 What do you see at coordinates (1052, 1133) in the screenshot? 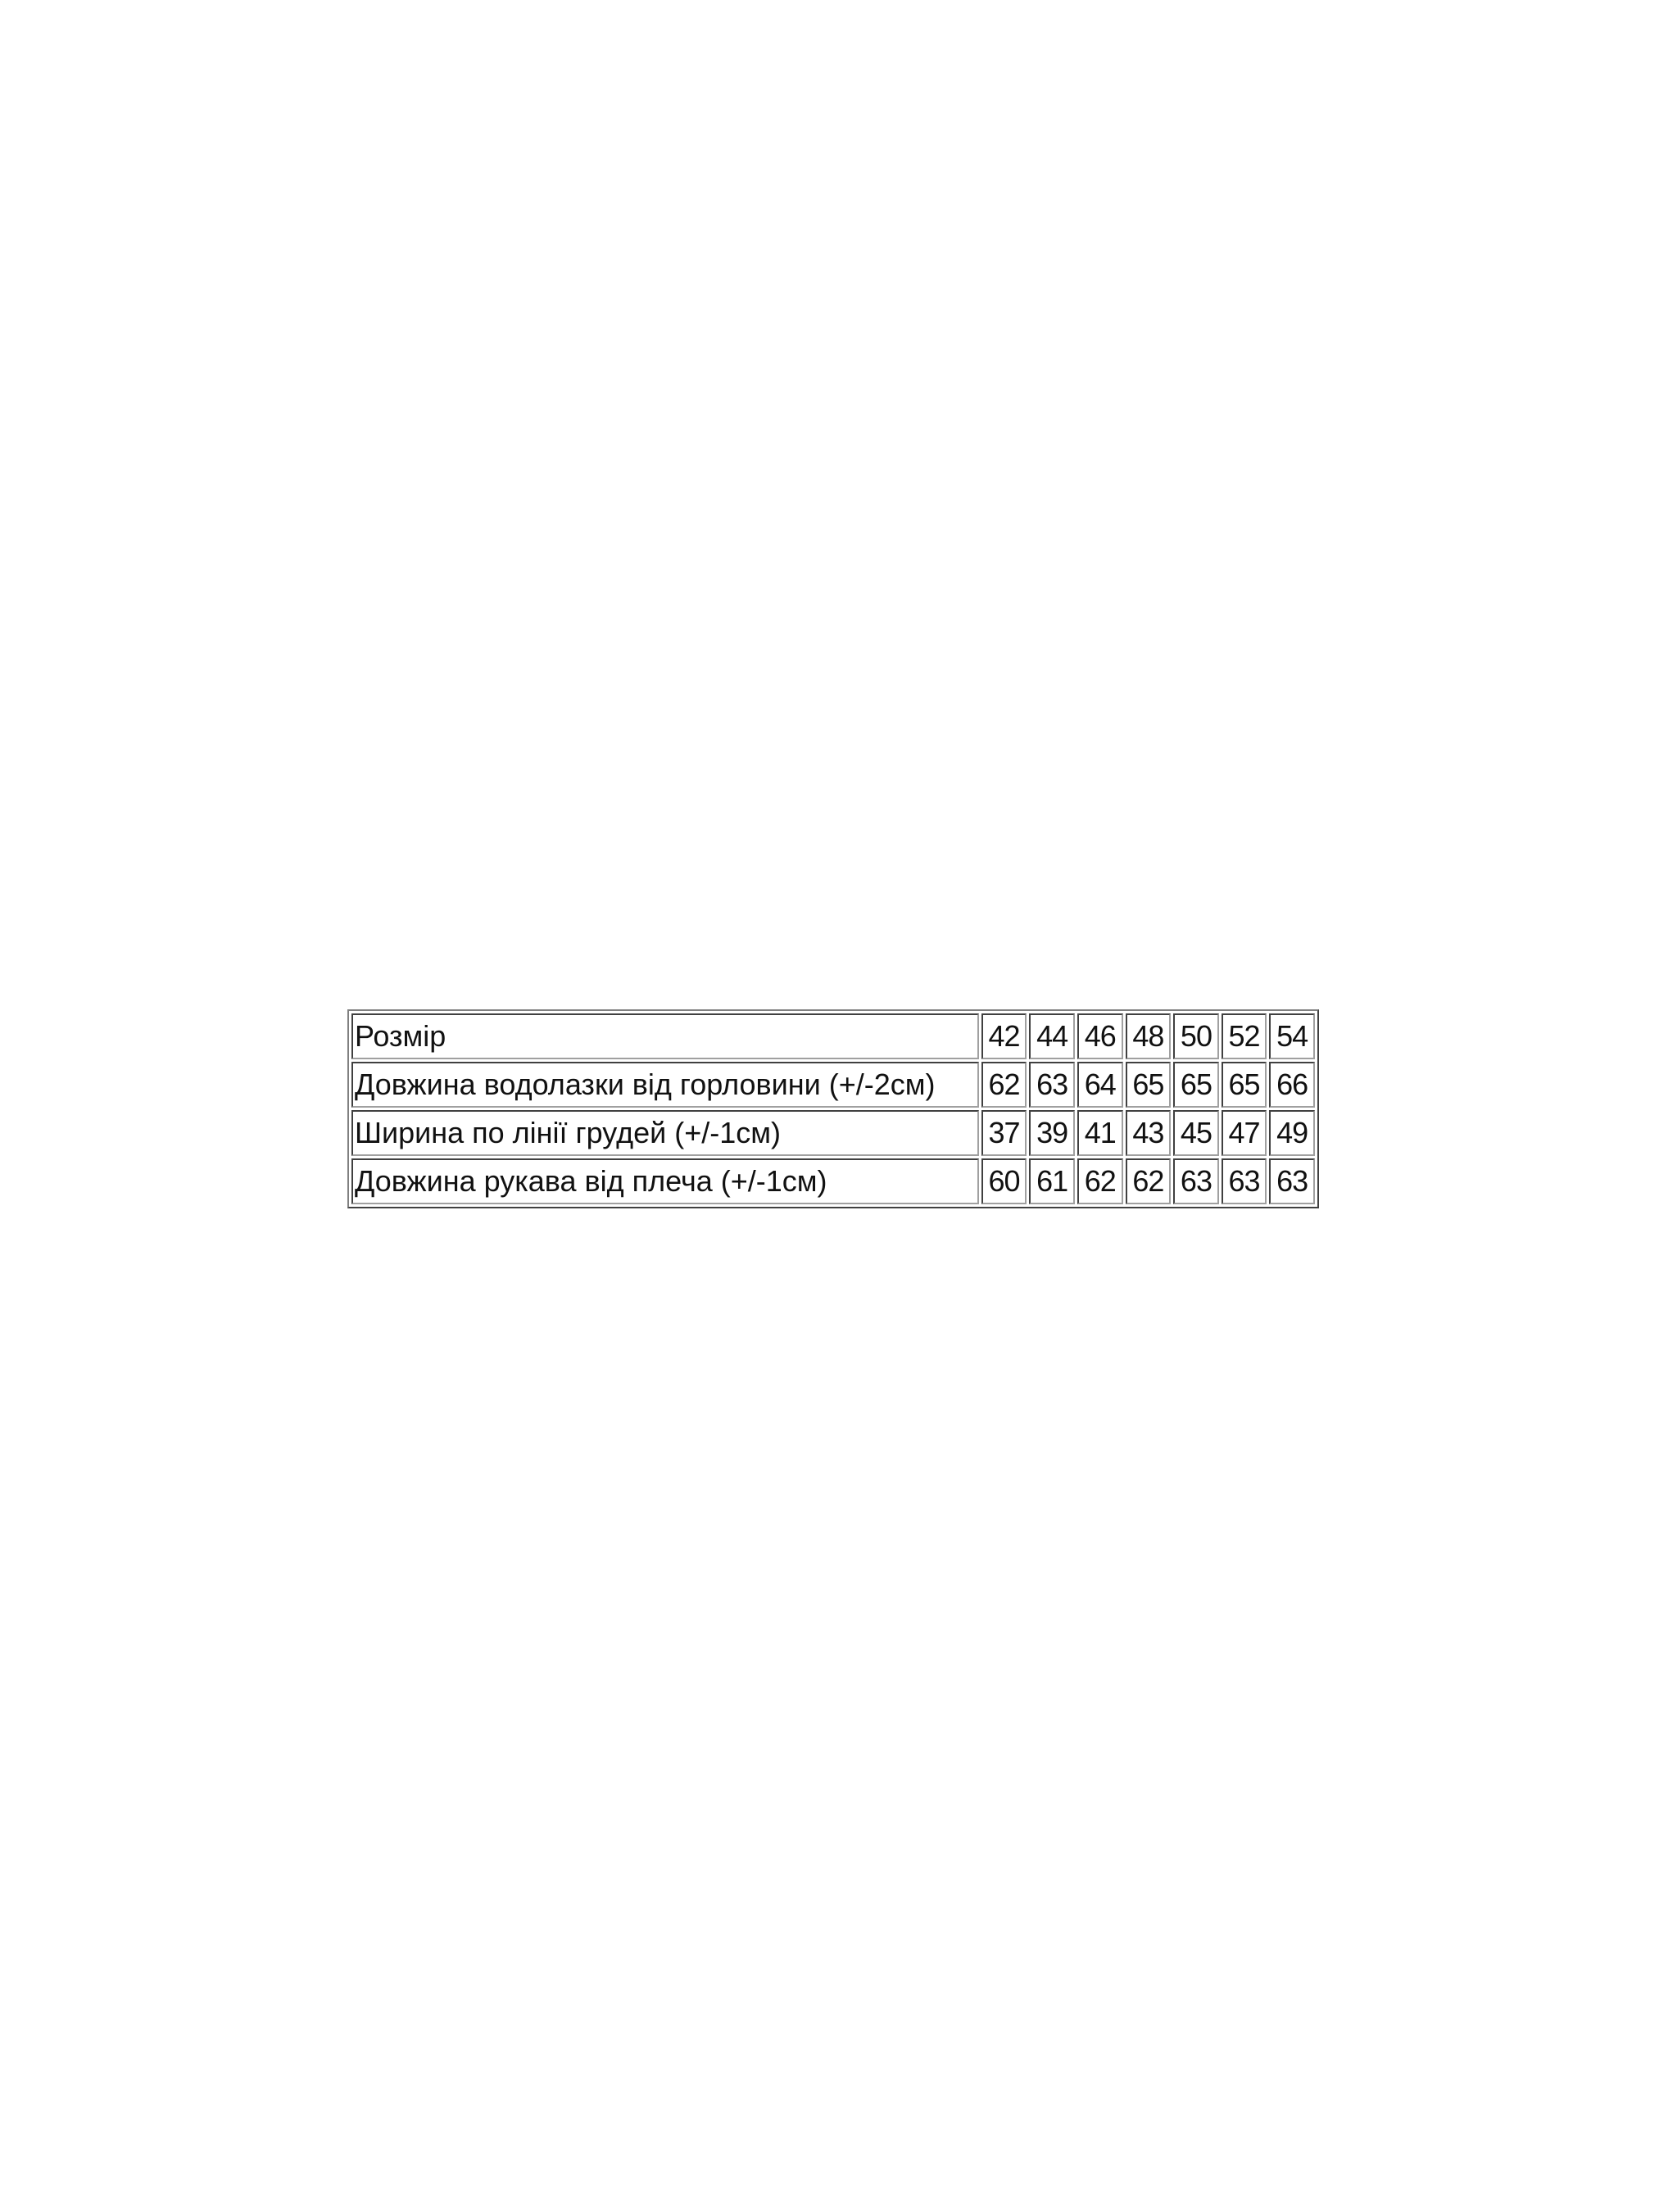
I see `table-cell: 39` at bounding box center [1052, 1133].